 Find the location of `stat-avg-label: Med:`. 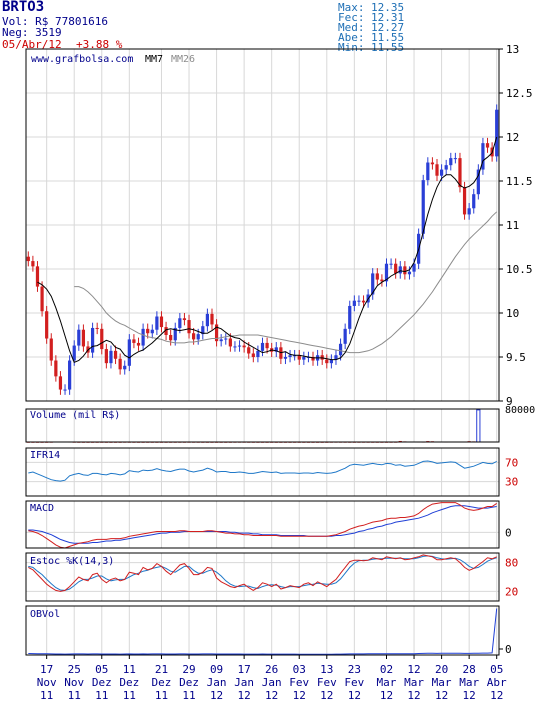

stat-avg-label: Med: is located at coordinates (351, 27).